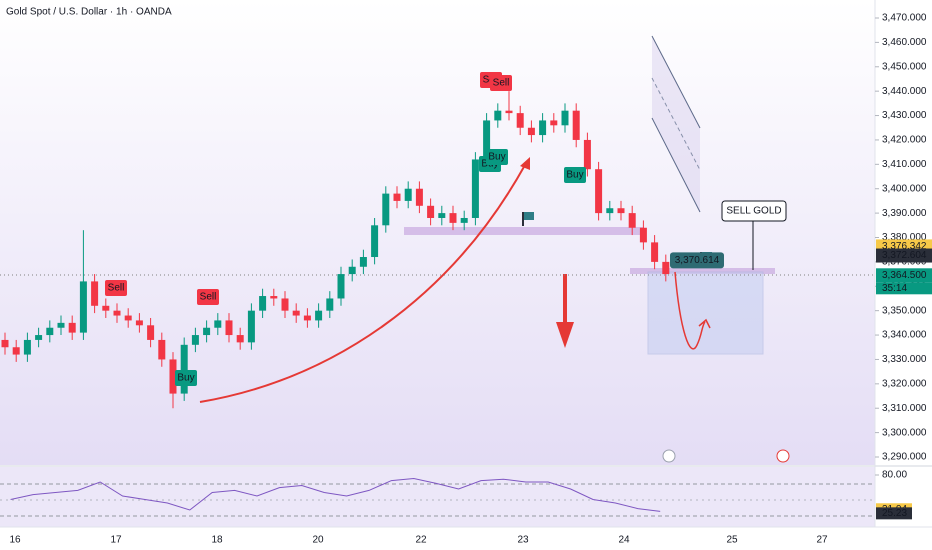 The image size is (932, 550). What do you see at coordinates (565, 299) in the screenshot?
I see `down-arrow-shaft` at bounding box center [565, 299].